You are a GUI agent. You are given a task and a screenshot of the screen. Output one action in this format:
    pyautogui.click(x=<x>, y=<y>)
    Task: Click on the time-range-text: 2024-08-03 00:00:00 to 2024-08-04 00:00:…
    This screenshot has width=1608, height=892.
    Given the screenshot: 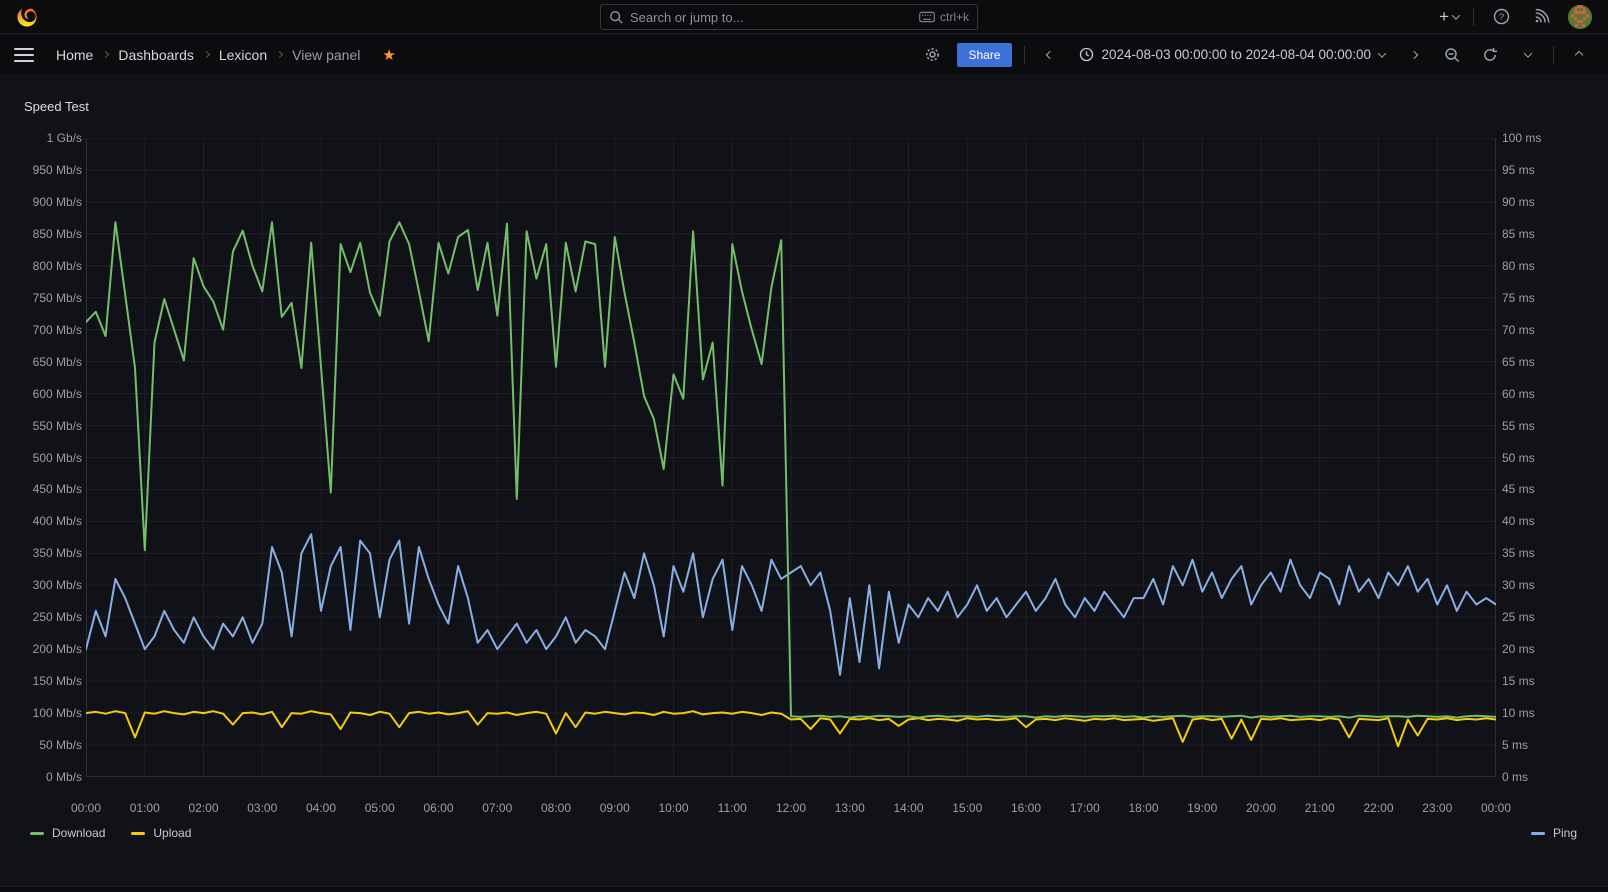 What is the action you would take?
    pyautogui.click(x=1236, y=54)
    